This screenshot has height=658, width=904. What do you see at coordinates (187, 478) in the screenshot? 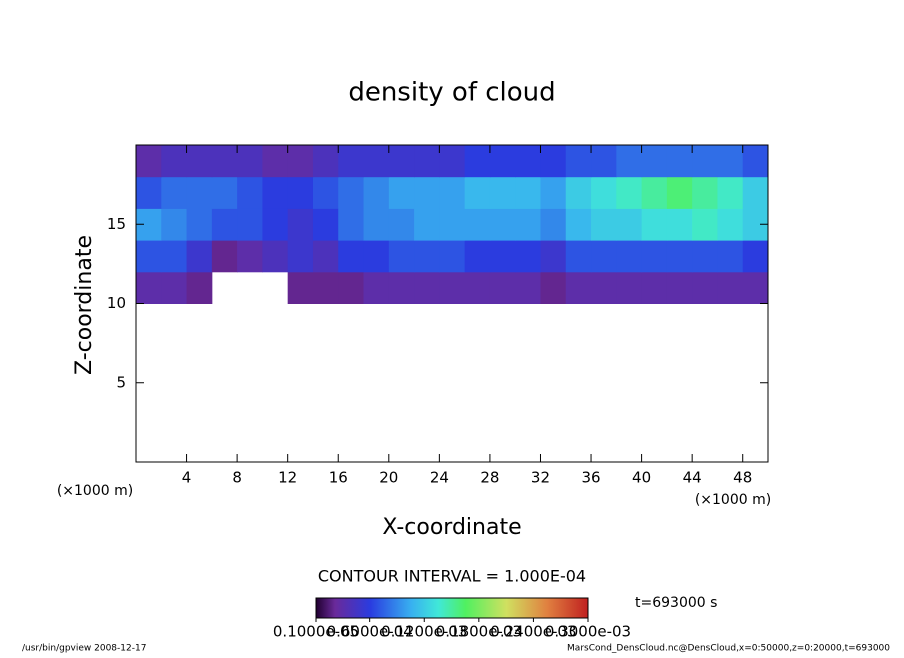
I see `x-tick-label: 4` at bounding box center [187, 478].